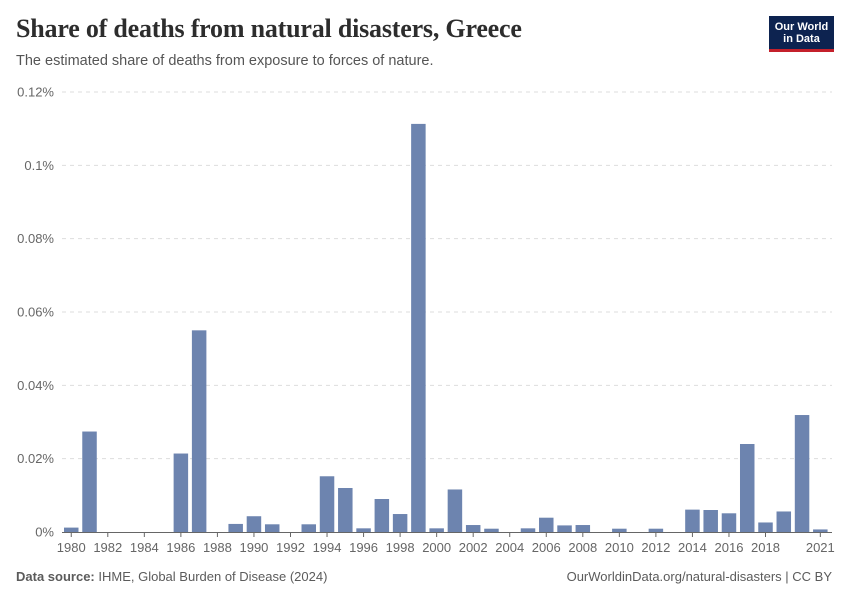 The height and width of the screenshot is (600, 850). Describe the element at coordinates (820, 530) in the screenshot. I see `bar-2021` at that location.